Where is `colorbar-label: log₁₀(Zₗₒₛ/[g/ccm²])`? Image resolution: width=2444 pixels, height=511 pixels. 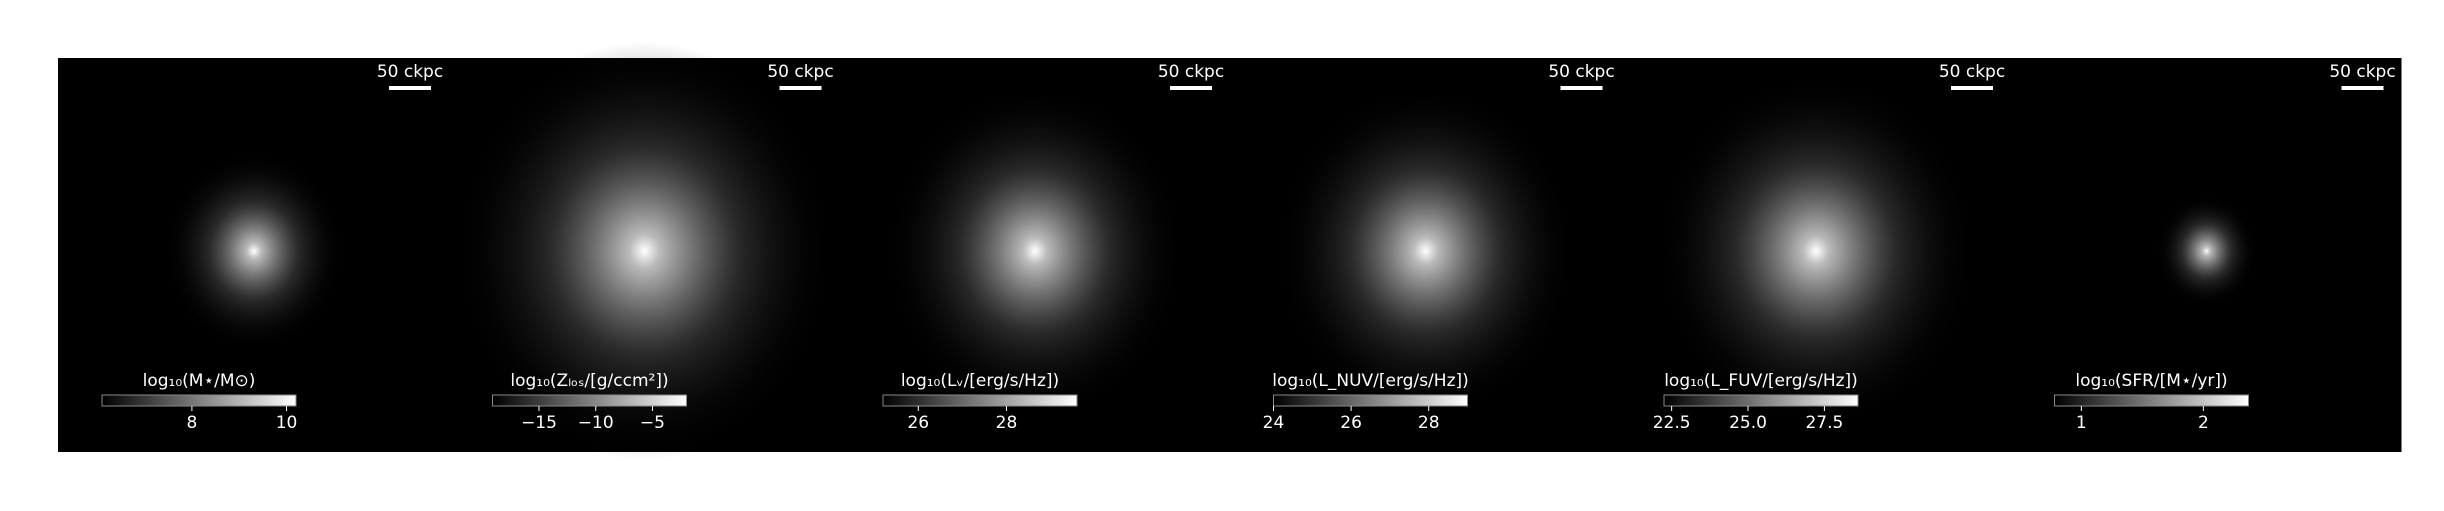 colorbar-label: log₁₀(Zₗₒₛ/[g/ccm²]) is located at coordinates (589, 381).